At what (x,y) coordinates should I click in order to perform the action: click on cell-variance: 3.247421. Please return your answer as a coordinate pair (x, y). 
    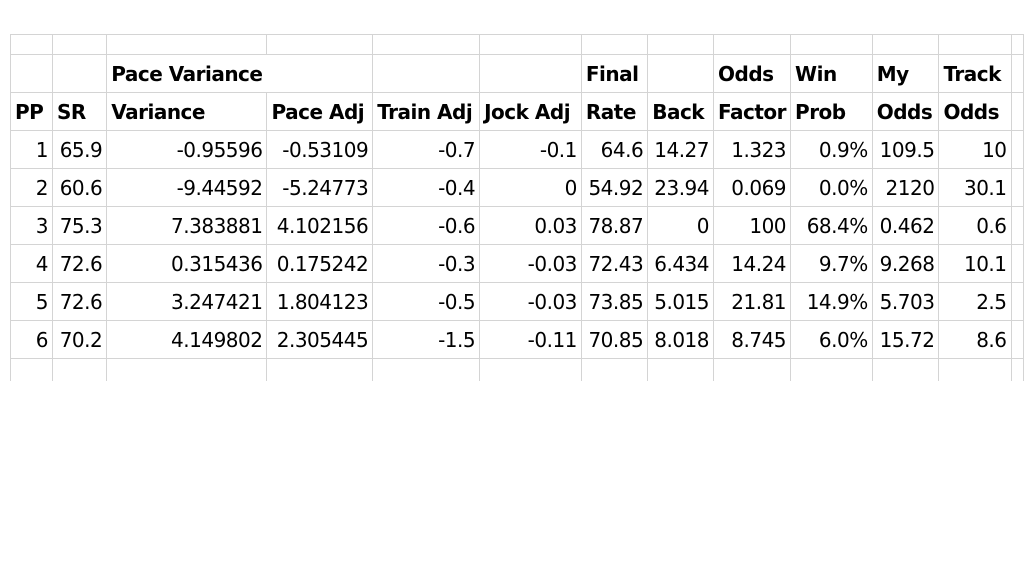
    Looking at the image, I should click on (187, 301).